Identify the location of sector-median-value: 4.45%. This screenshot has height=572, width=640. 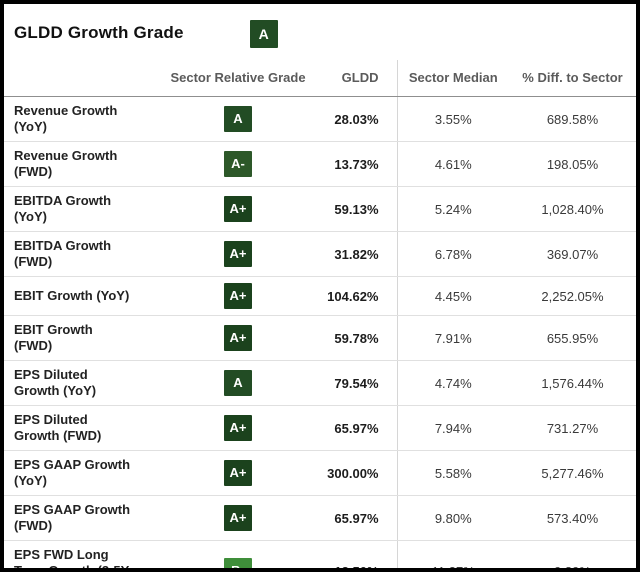
(452, 296).